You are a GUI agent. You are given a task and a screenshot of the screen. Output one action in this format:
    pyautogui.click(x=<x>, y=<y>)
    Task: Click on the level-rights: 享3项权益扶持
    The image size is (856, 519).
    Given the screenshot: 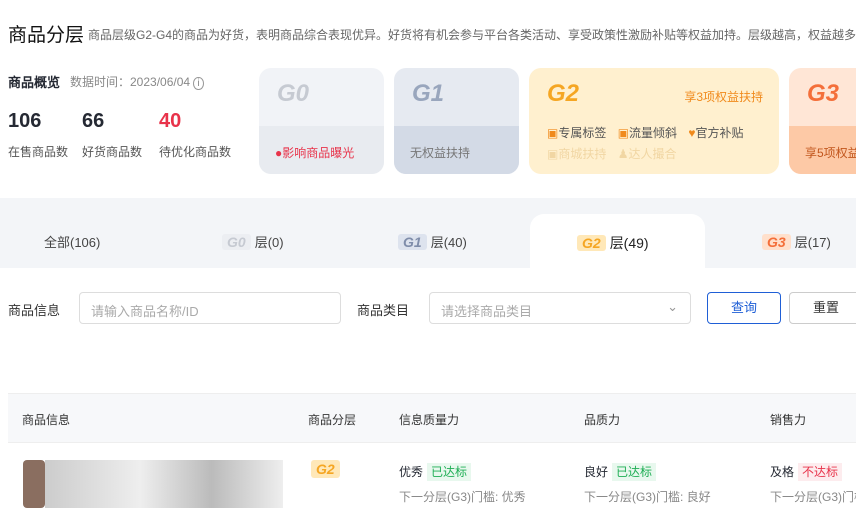 What is the action you would take?
    pyautogui.click(x=723, y=97)
    